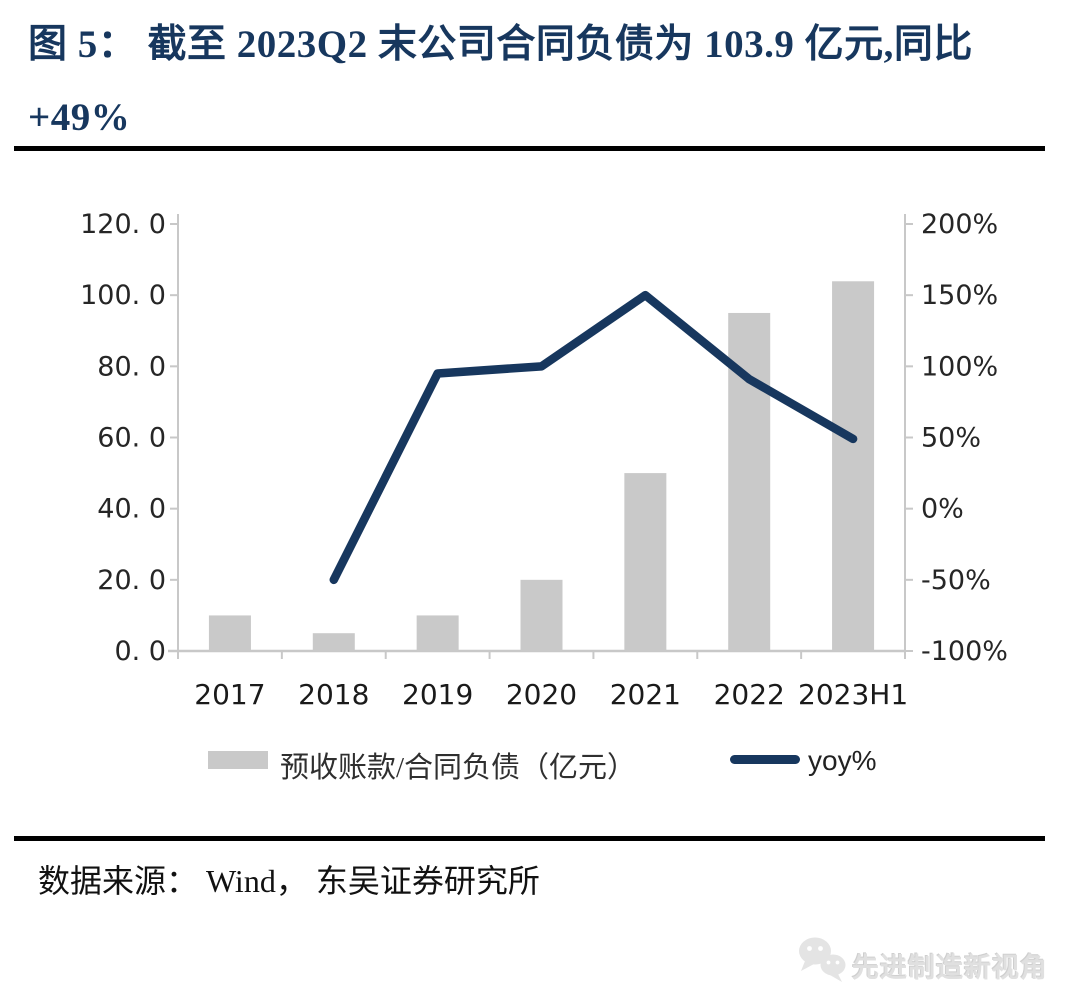 The width and height of the screenshot is (1065, 1004). Describe the element at coordinates (749, 694) in the screenshot. I see `svg-text: 2022` at that location.